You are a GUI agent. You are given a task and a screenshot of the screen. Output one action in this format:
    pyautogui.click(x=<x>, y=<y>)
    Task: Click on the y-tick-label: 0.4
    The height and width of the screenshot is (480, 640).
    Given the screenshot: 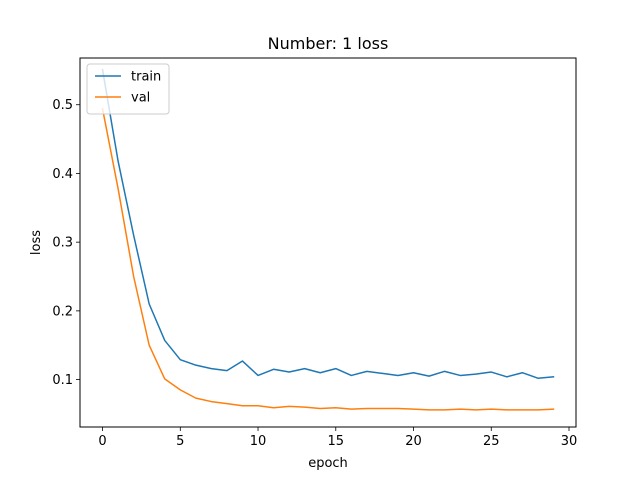 What is the action you would take?
    pyautogui.click(x=62, y=174)
    